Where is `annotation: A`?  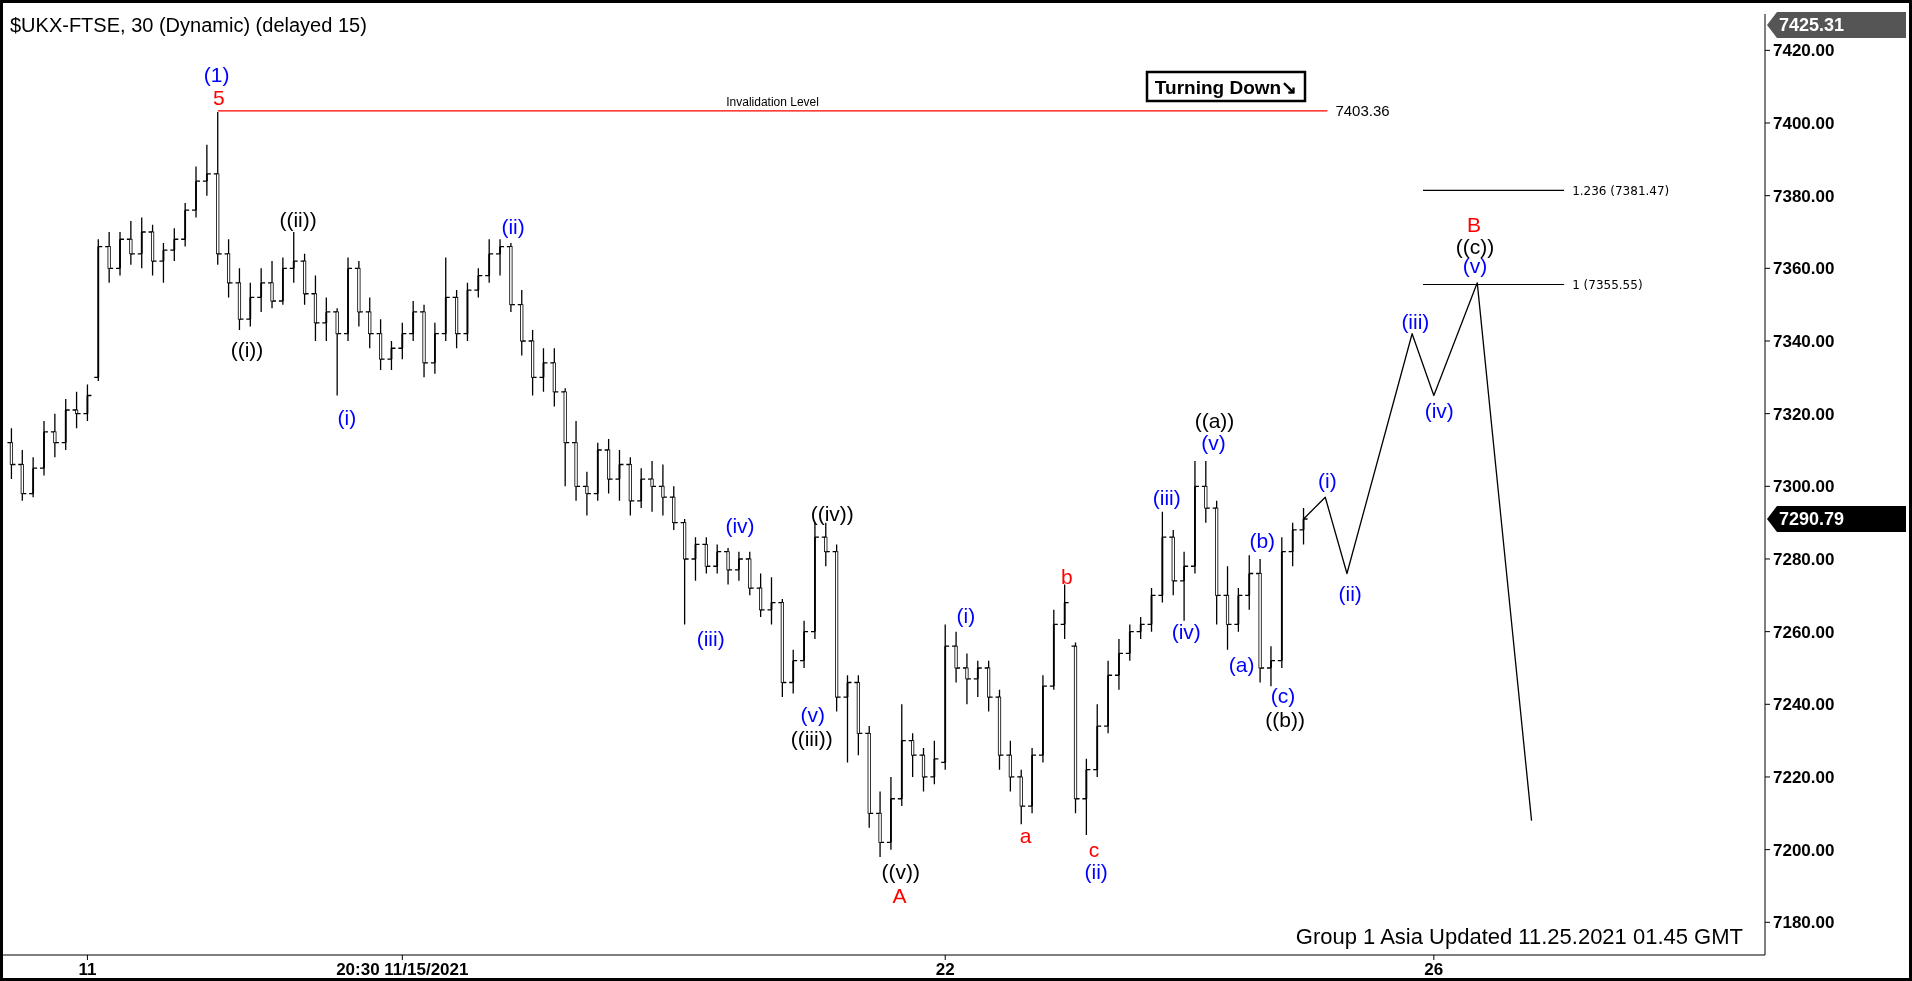
annotation: A is located at coordinates (899, 895).